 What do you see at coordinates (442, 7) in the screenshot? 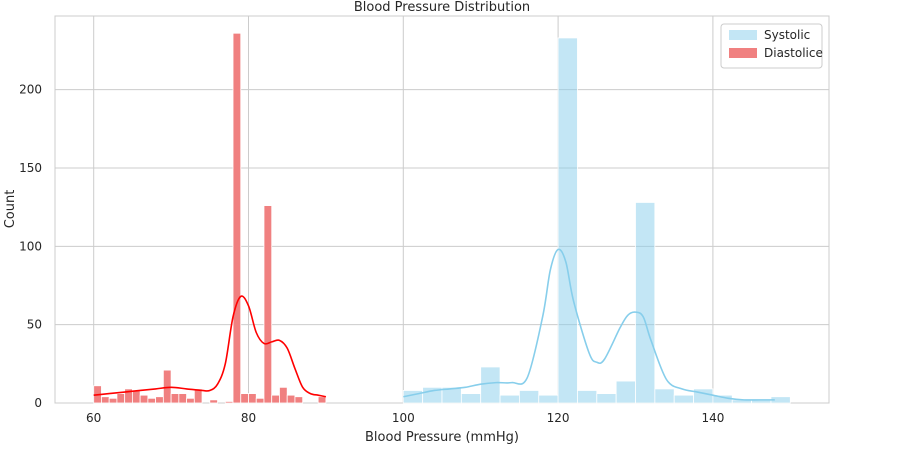
I see `chart-title: Blood Pressure Distribution` at bounding box center [442, 7].